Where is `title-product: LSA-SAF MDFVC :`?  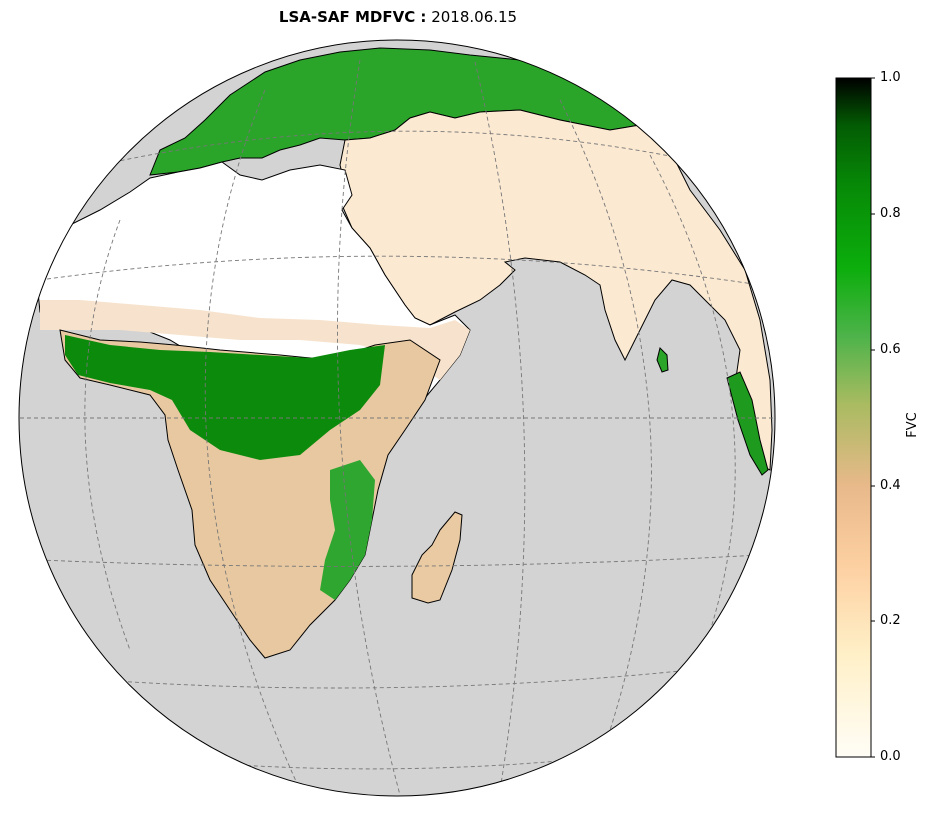
title-product: LSA-SAF MDFVC : is located at coordinates (352, 17).